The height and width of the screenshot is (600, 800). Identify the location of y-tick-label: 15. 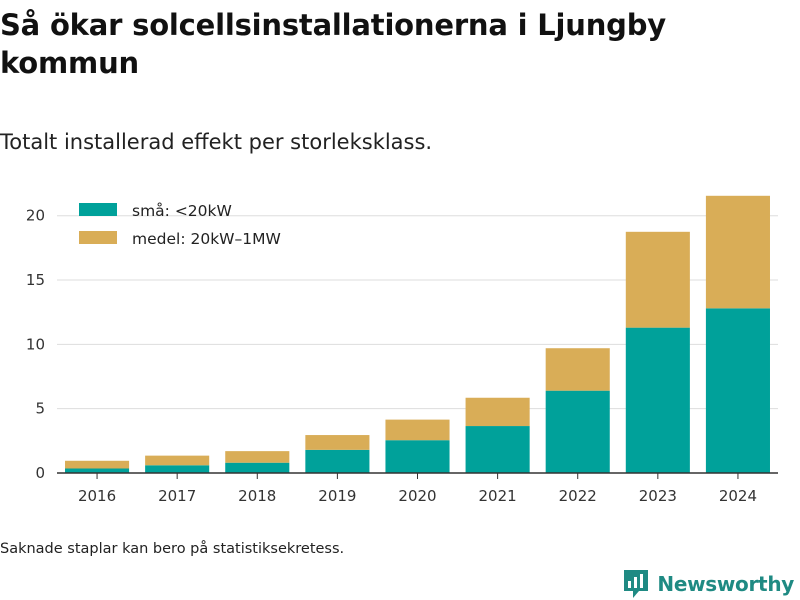
(35, 280).